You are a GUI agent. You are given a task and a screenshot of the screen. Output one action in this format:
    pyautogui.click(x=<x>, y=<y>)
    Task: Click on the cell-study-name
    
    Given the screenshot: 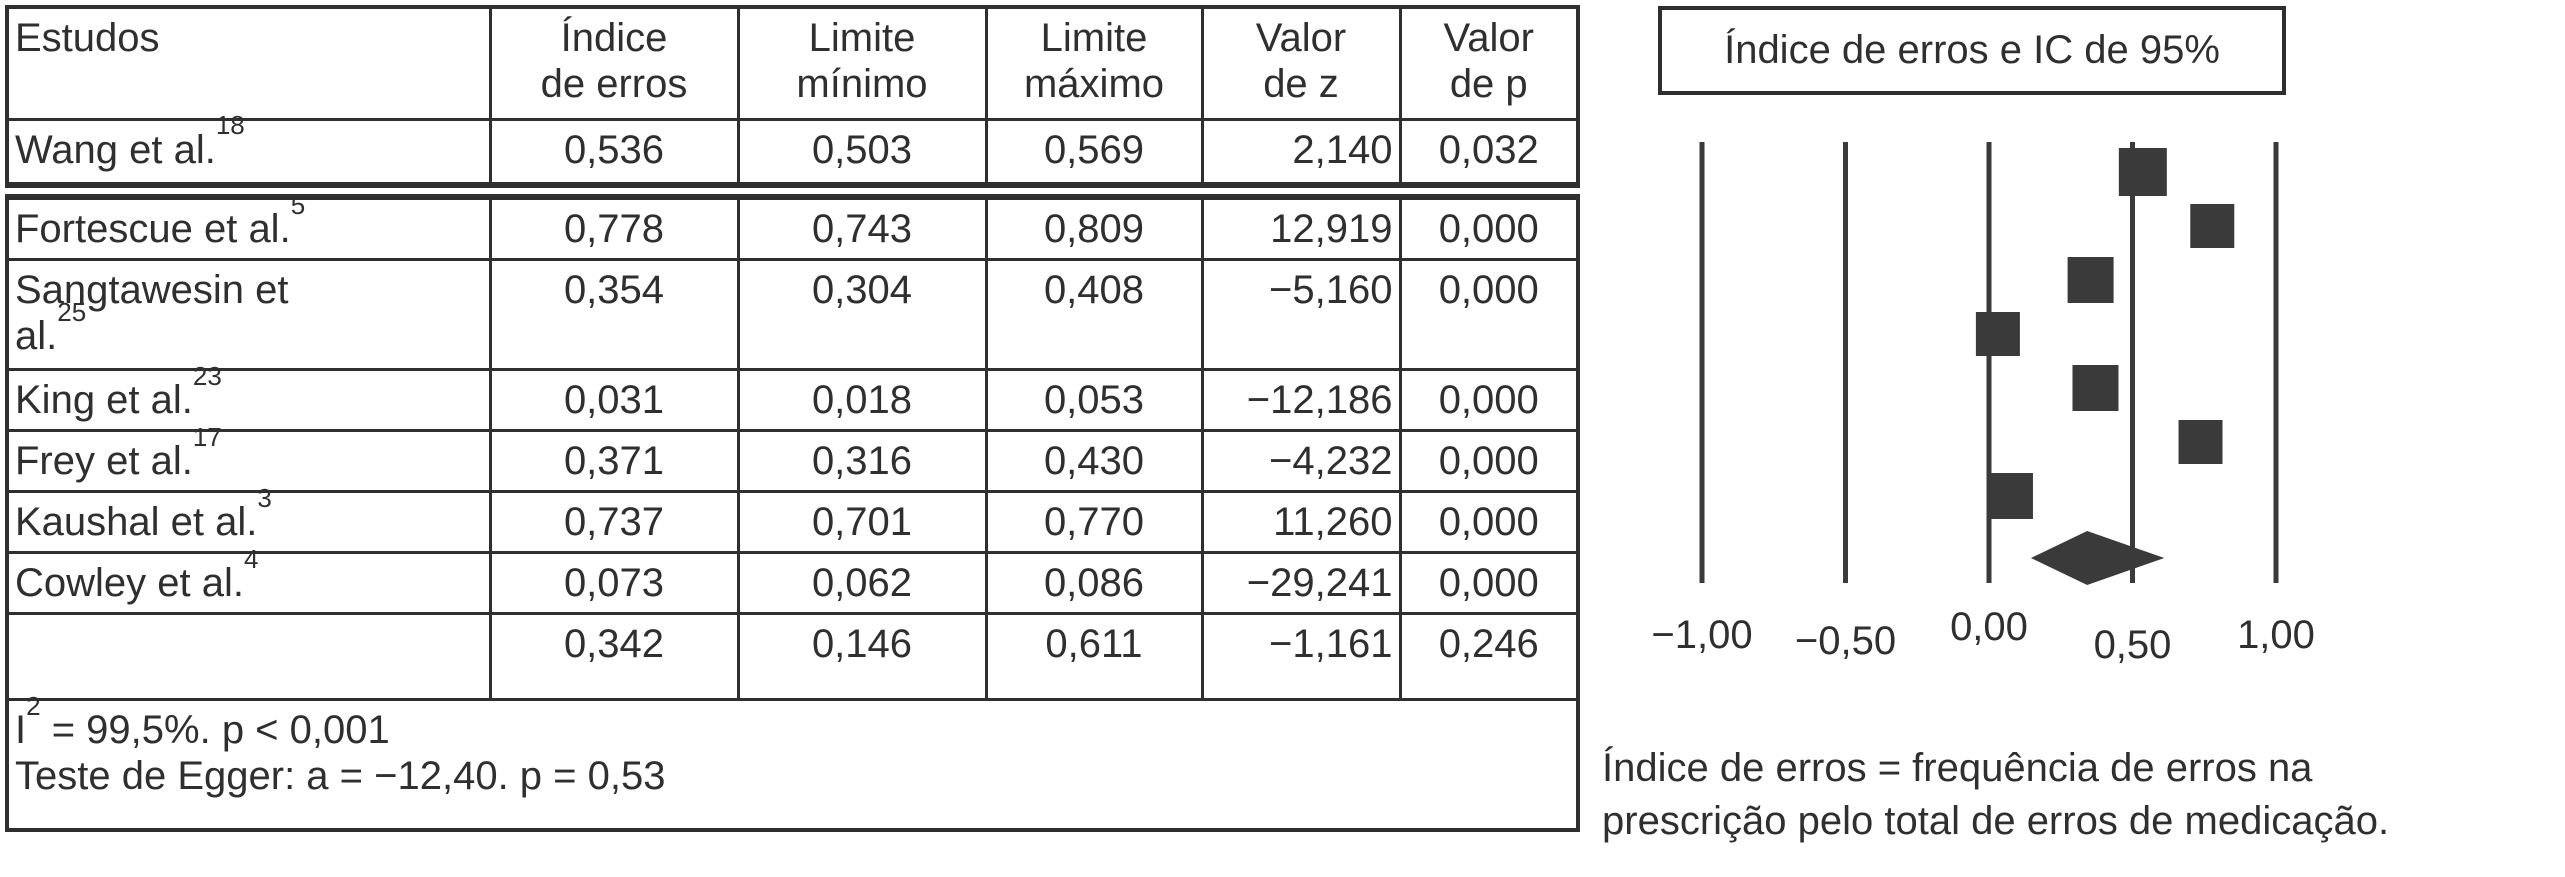 What is the action you would take?
    pyautogui.click(x=248, y=656)
    